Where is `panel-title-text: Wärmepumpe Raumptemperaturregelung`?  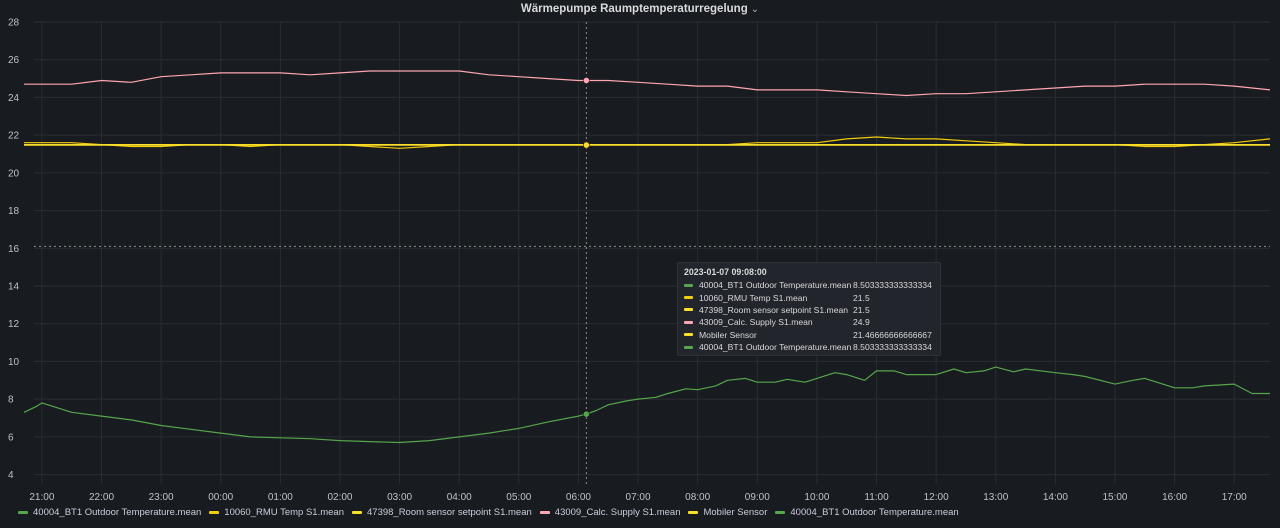 panel-title-text: Wärmepumpe Raumptemperaturregelung is located at coordinates (634, 9).